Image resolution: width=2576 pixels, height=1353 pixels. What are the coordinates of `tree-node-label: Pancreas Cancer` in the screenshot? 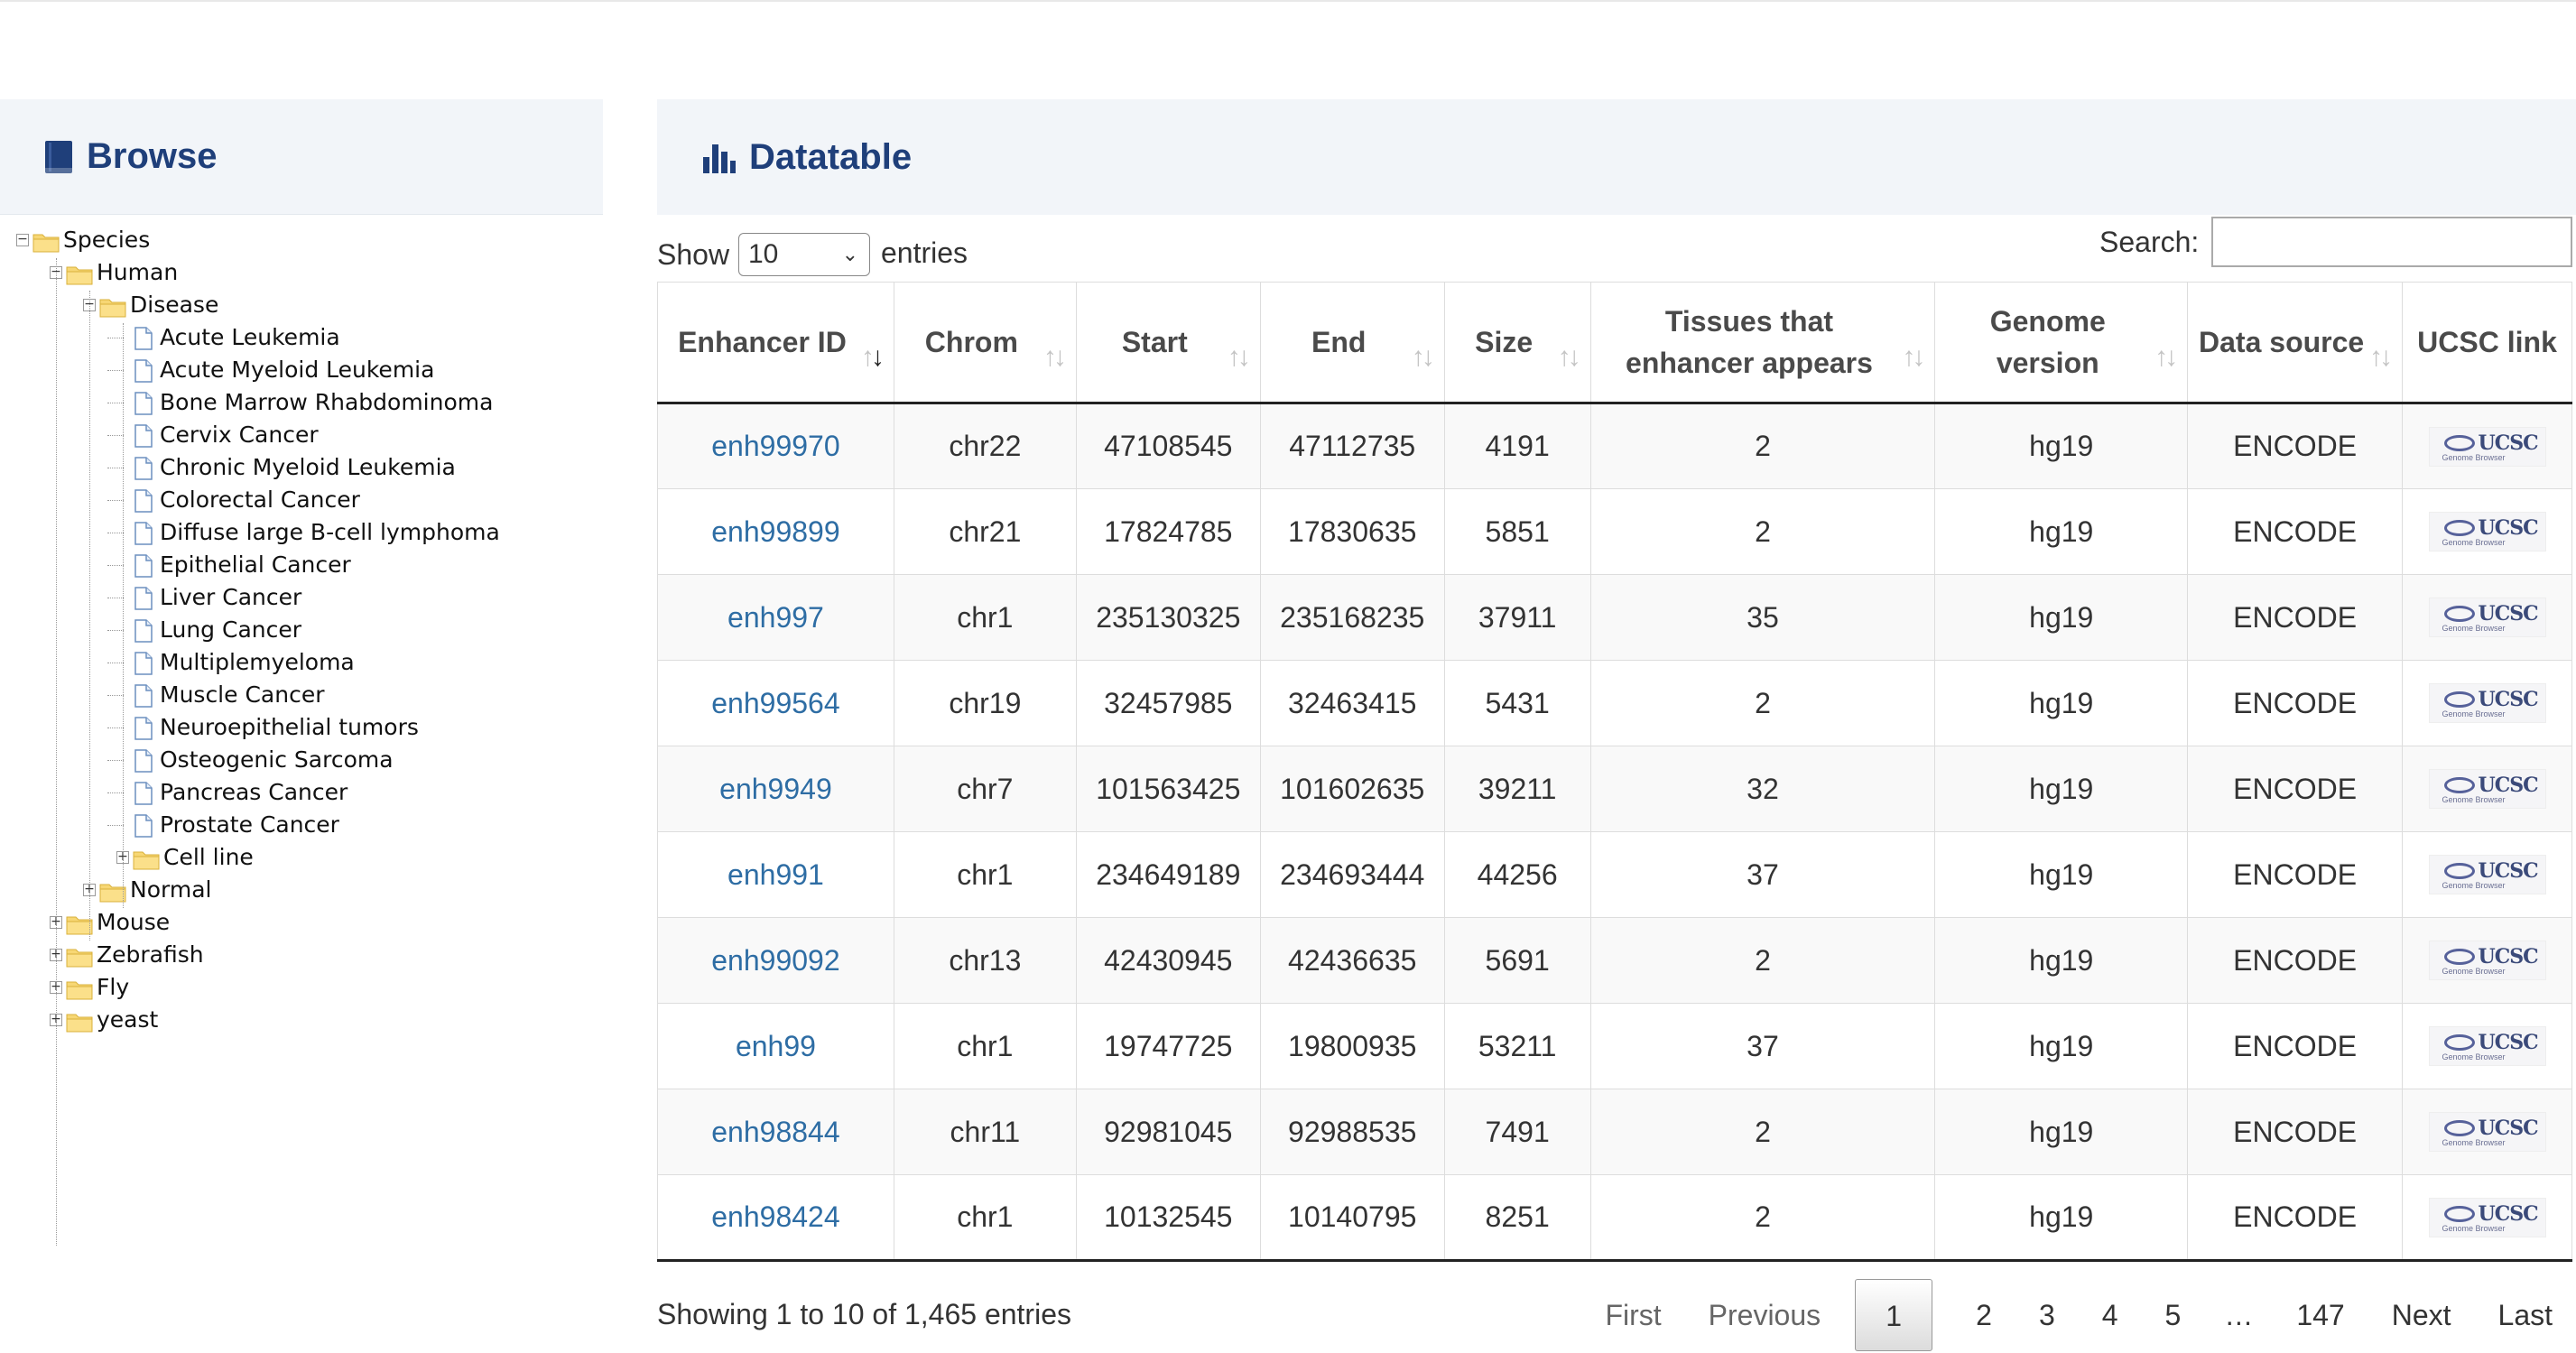 It's located at (254, 792).